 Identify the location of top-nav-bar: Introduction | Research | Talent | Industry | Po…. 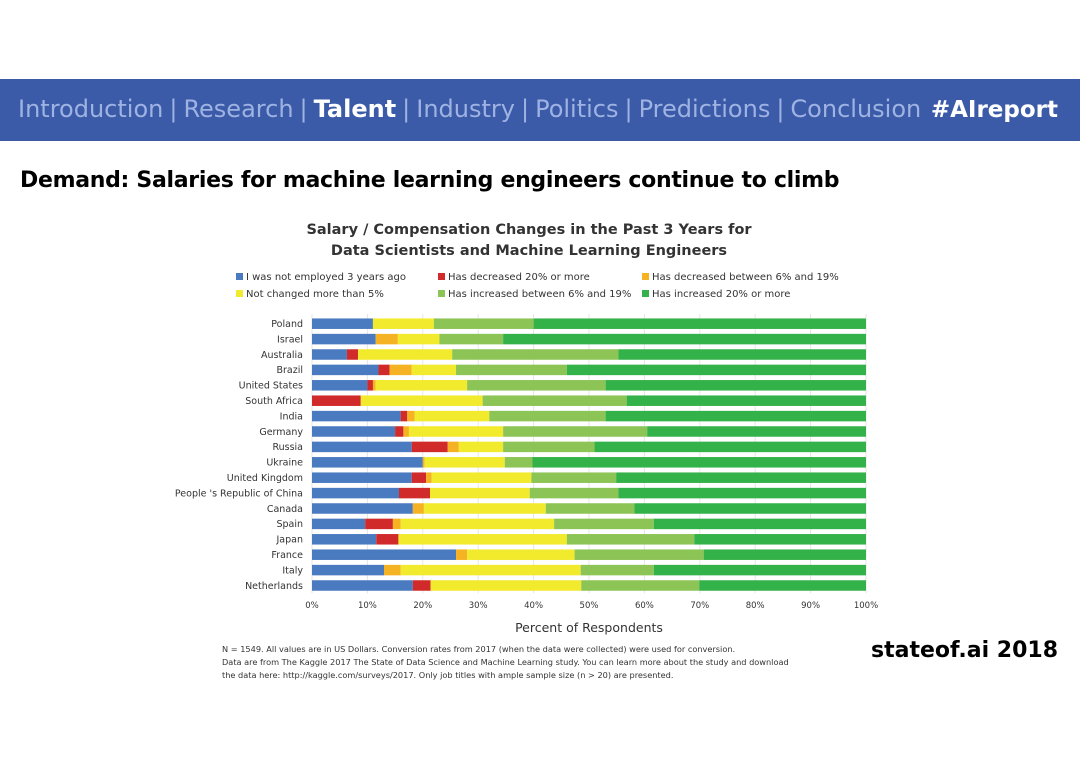
(540, 110).